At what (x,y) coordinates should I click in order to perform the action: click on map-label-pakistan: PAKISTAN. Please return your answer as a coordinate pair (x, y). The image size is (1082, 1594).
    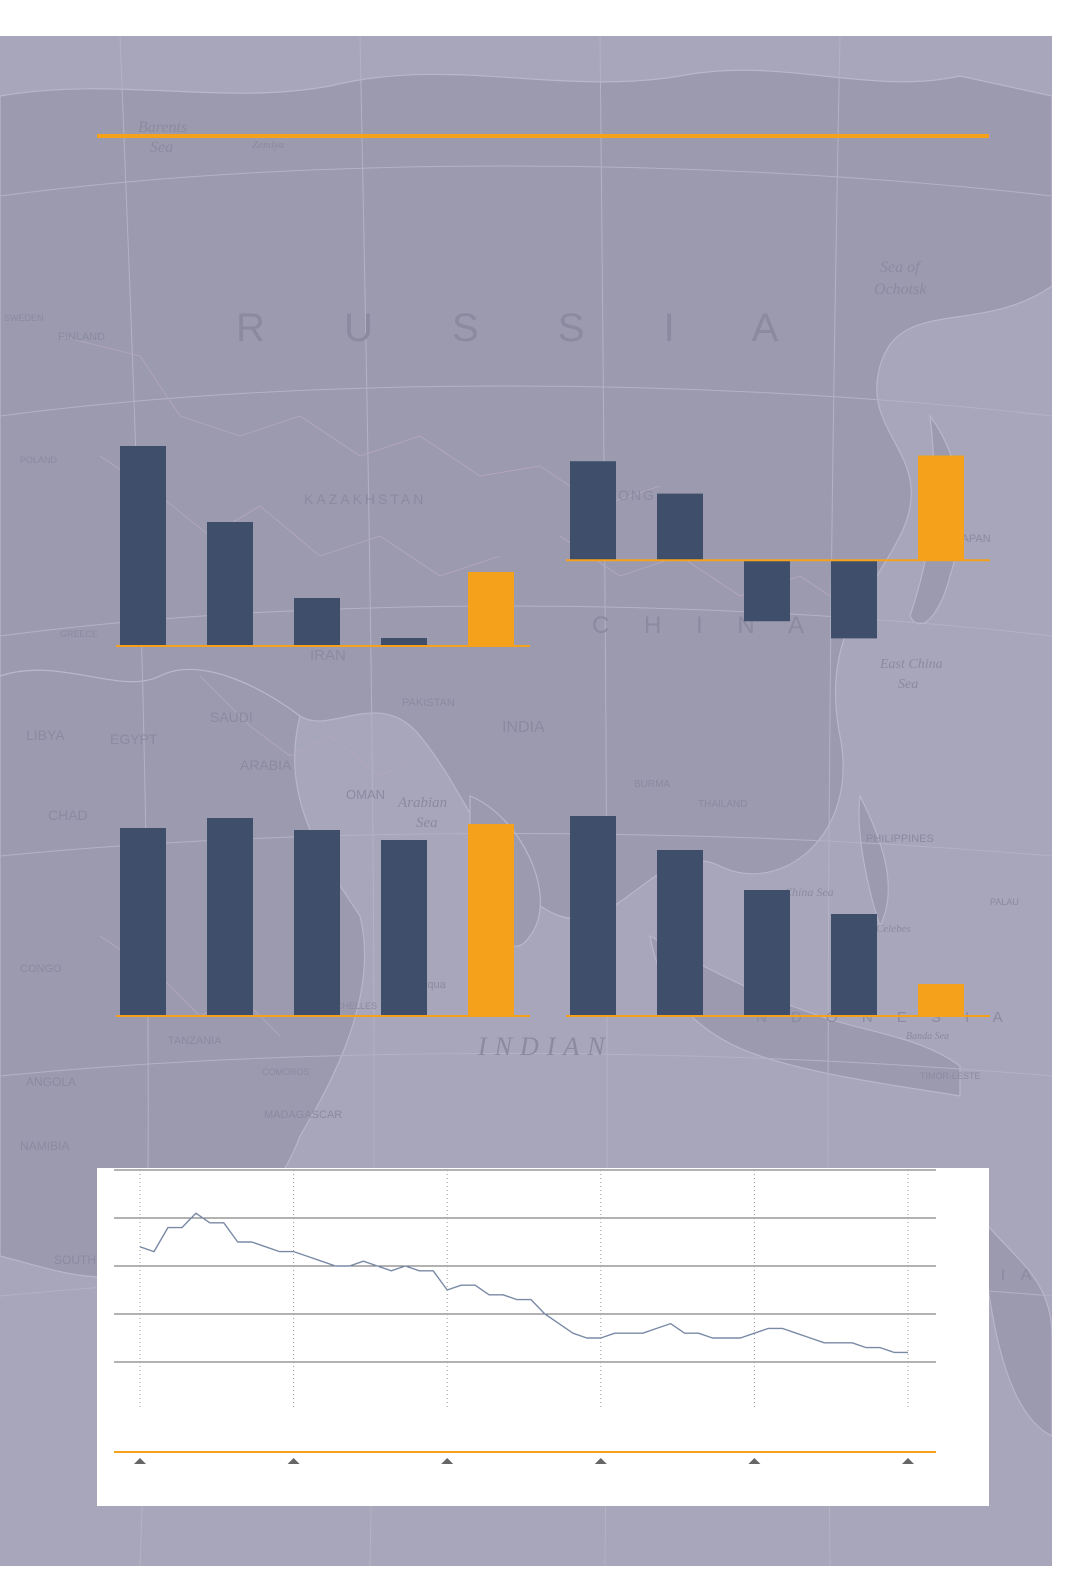
    Looking at the image, I should click on (428, 703).